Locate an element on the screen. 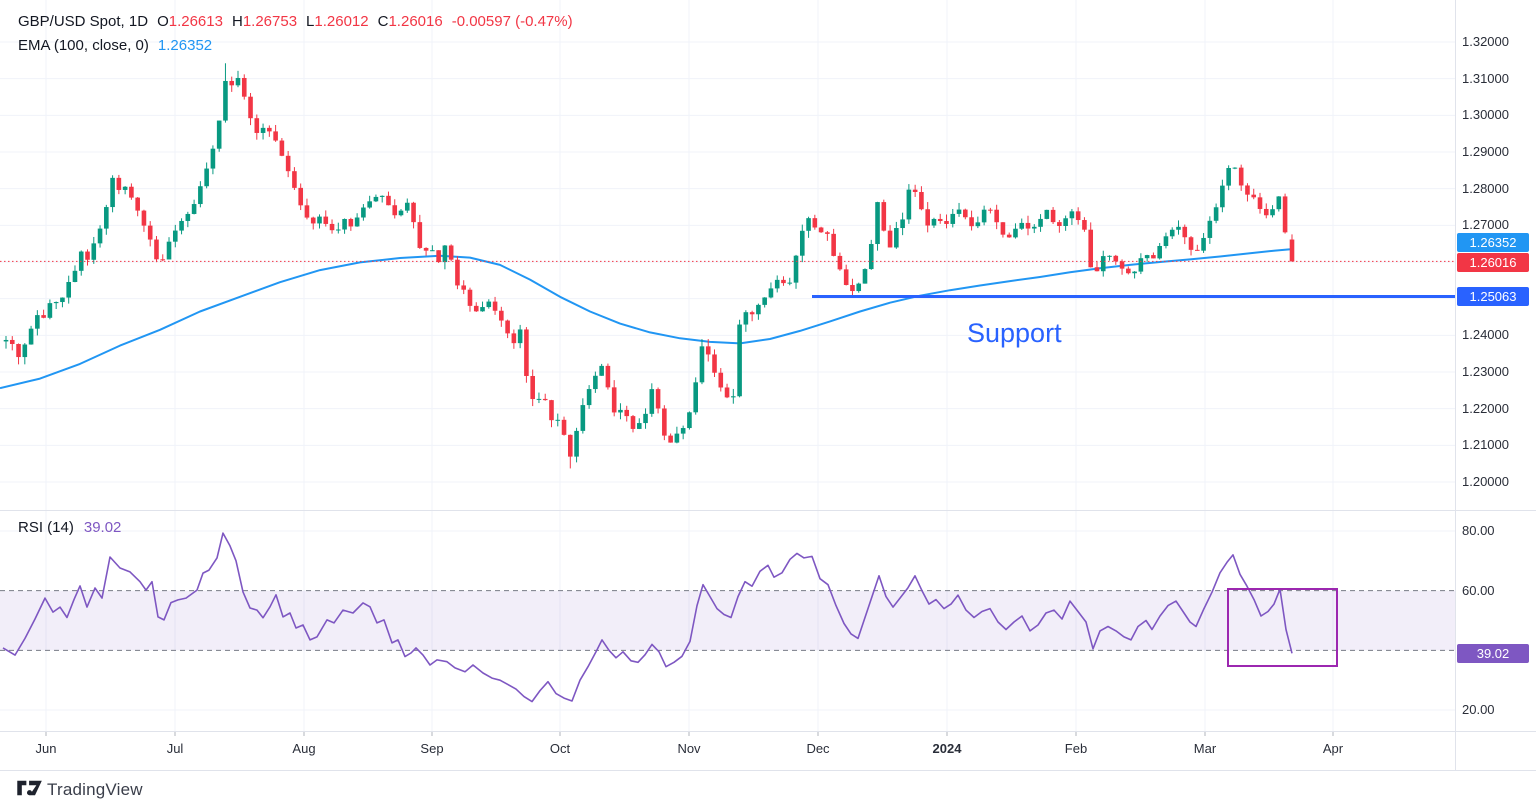 The height and width of the screenshot is (806, 1536). ohlc-value: 1.26753 is located at coordinates (270, 21).